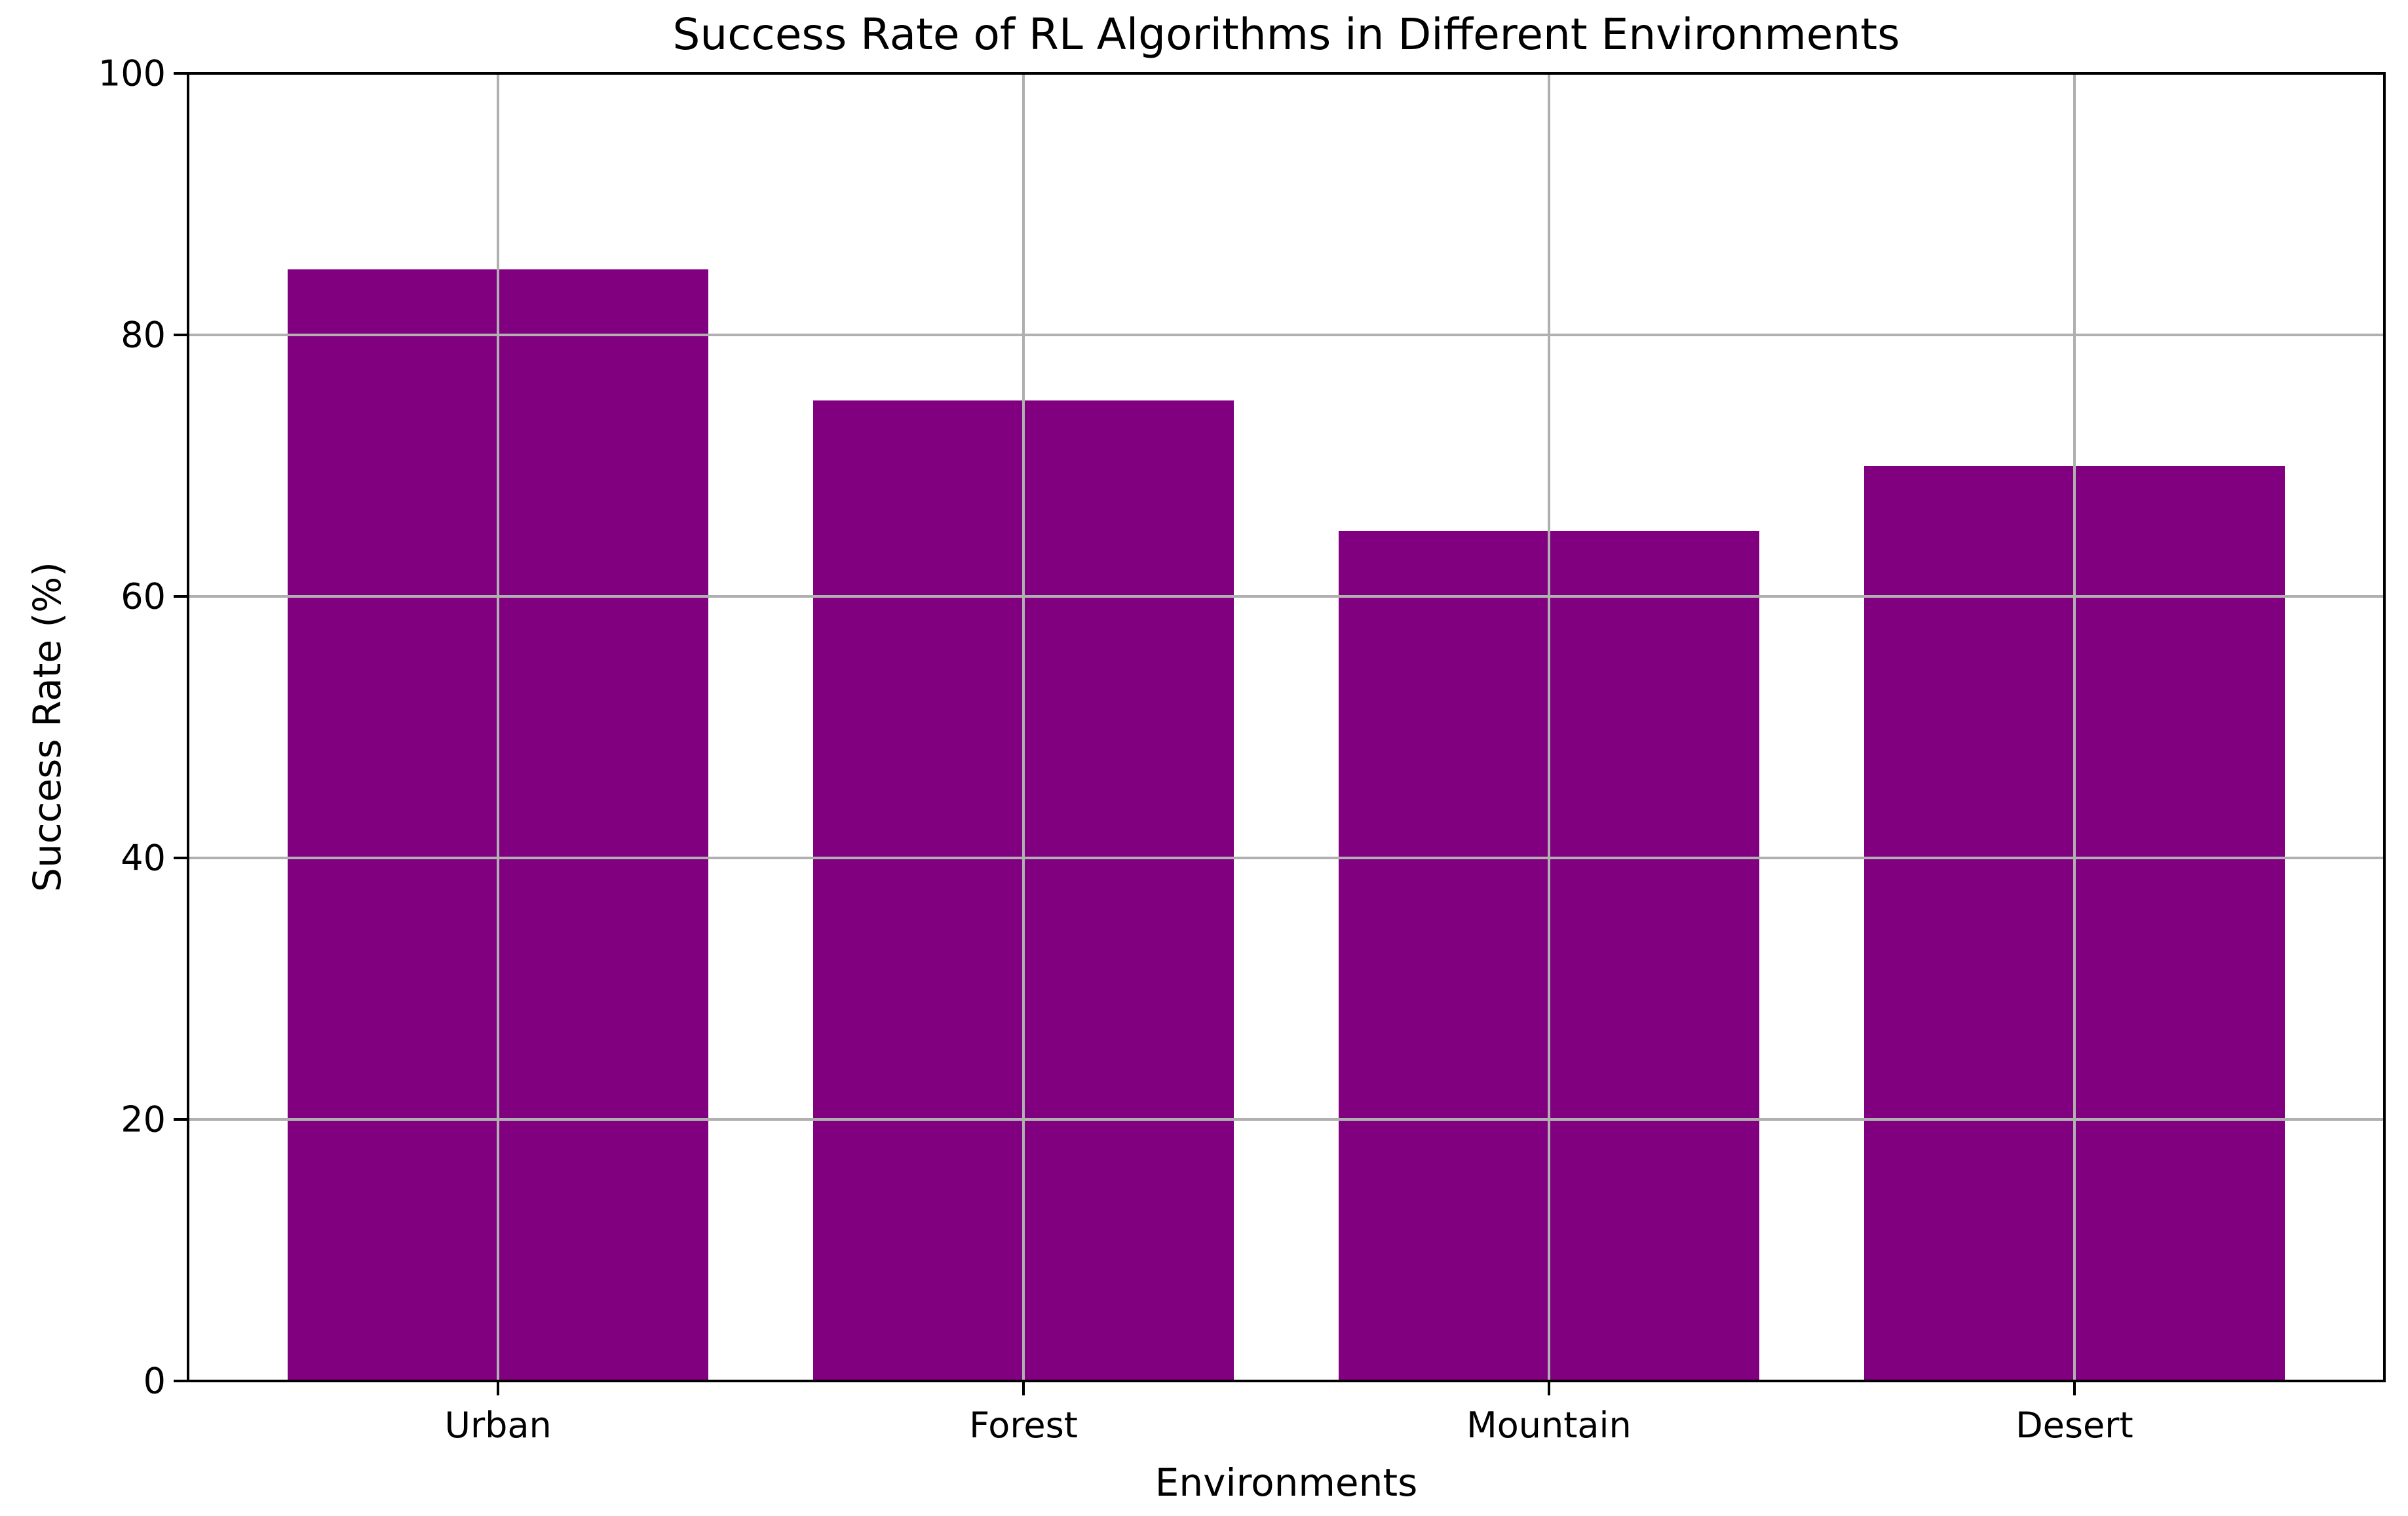 The width and height of the screenshot is (2408, 1516). Describe the element at coordinates (2385, 727) in the screenshot. I see `spine-right` at that location.